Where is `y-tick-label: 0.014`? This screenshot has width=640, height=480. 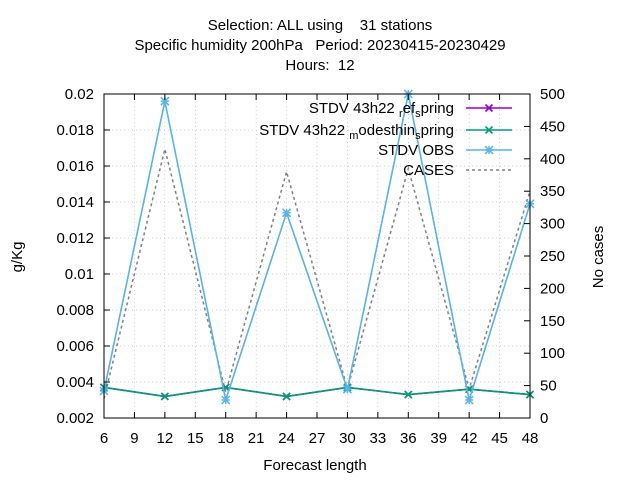 y-tick-label: 0.014 is located at coordinates (75, 202).